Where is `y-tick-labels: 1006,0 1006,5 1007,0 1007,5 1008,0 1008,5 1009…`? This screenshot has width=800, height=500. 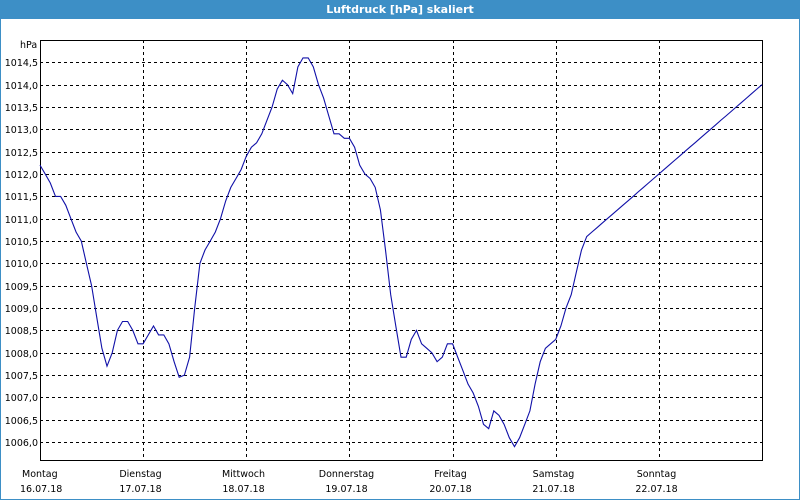
y-tick-labels: 1006,0 1006,5 1007,0 1007,5 1008,0 1008,5 1009… is located at coordinates (21, 253).